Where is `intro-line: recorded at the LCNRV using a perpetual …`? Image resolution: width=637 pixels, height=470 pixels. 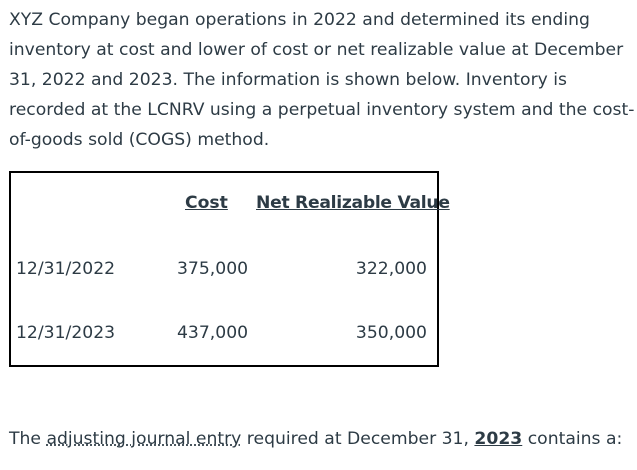 intro-line: recorded at the LCNRV using a perpetual … is located at coordinates (322, 110).